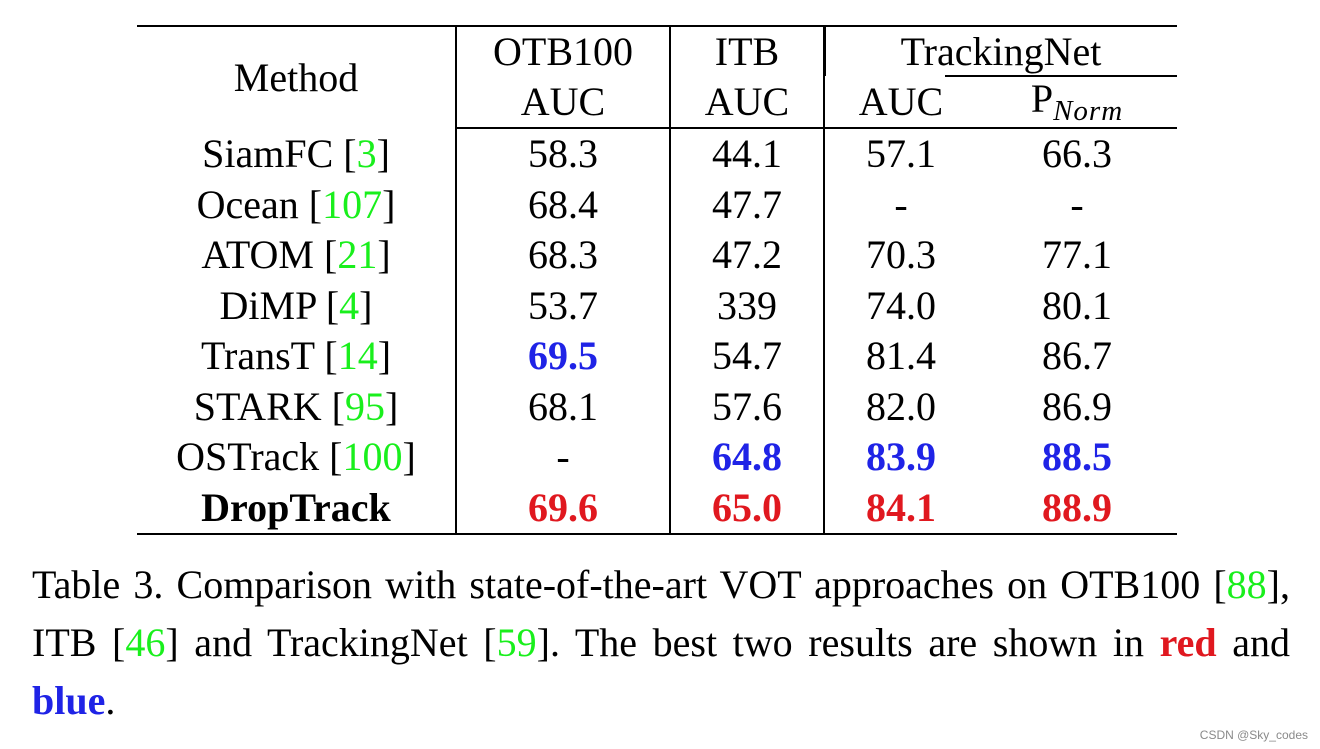  What do you see at coordinates (1253, 735) in the screenshot?
I see `watermark: CSDN @Sky_codes` at bounding box center [1253, 735].